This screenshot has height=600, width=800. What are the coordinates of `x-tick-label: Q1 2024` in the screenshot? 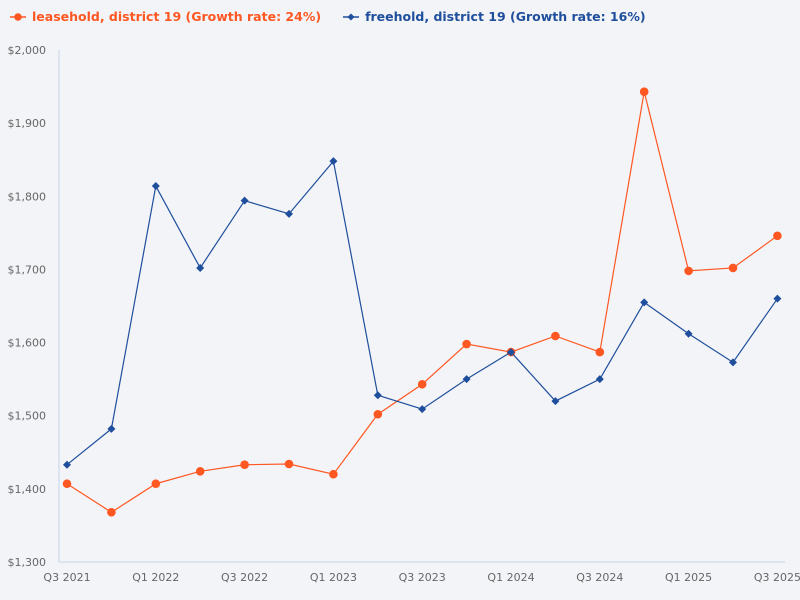 It's located at (510, 577).